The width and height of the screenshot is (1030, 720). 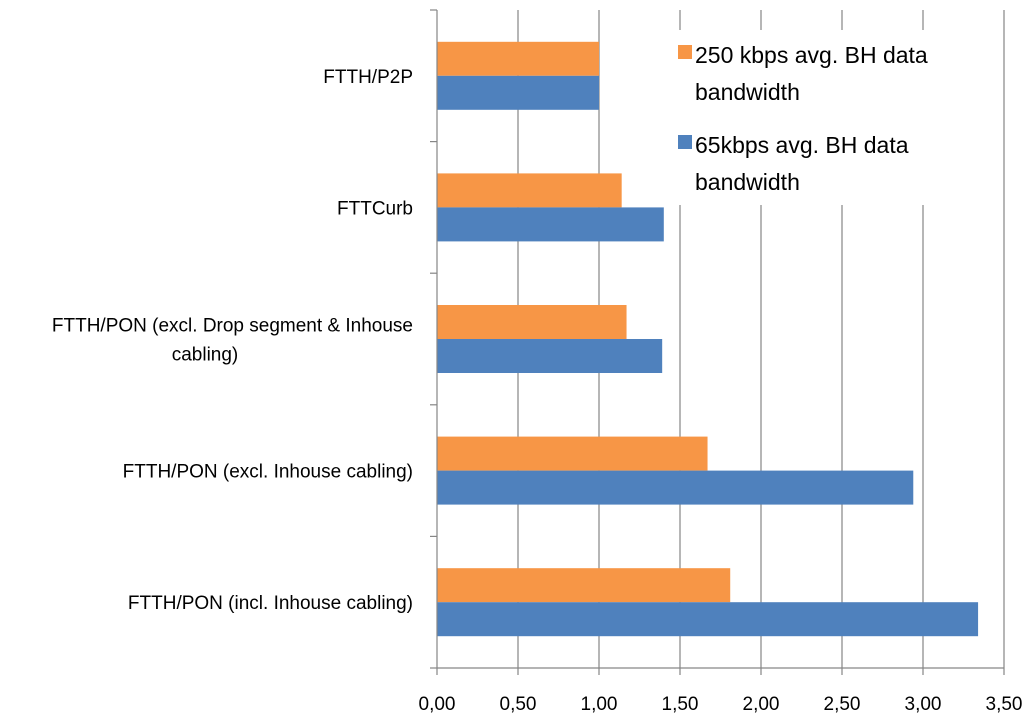 I want to click on legend-label: 250 kbps avg. BH data, so click(x=811, y=55).